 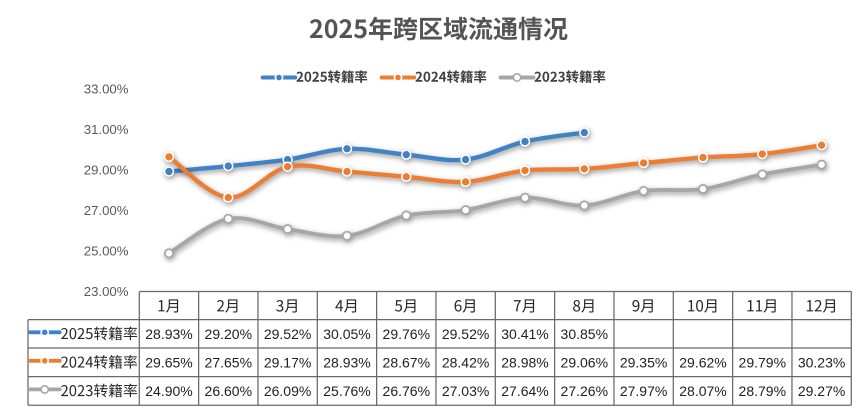 I want to click on svg-text: 28.07%, so click(x=702, y=391).